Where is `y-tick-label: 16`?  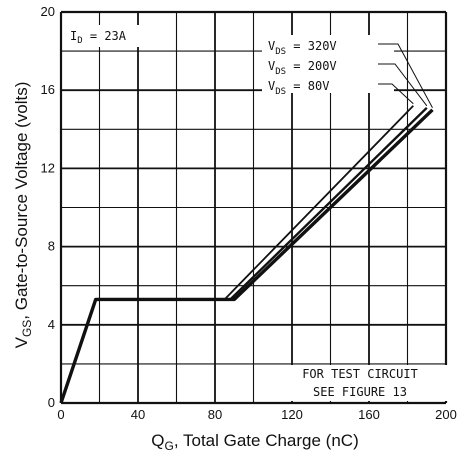 y-tick-label: 16 is located at coordinates (48, 89).